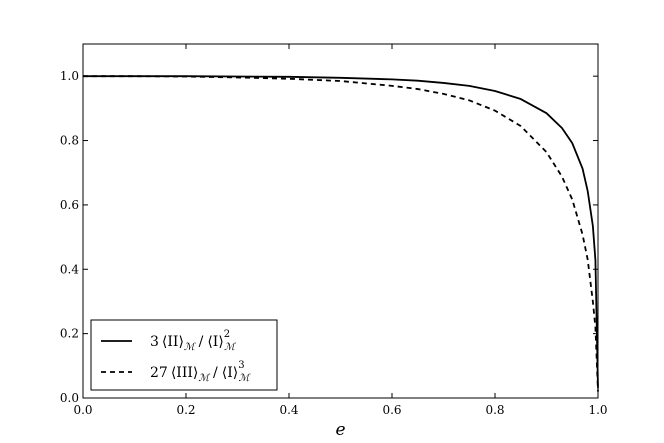 The width and height of the screenshot is (664, 443). Describe the element at coordinates (69, 76) in the screenshot. I see `y-tick-label: 1.0` at that location.